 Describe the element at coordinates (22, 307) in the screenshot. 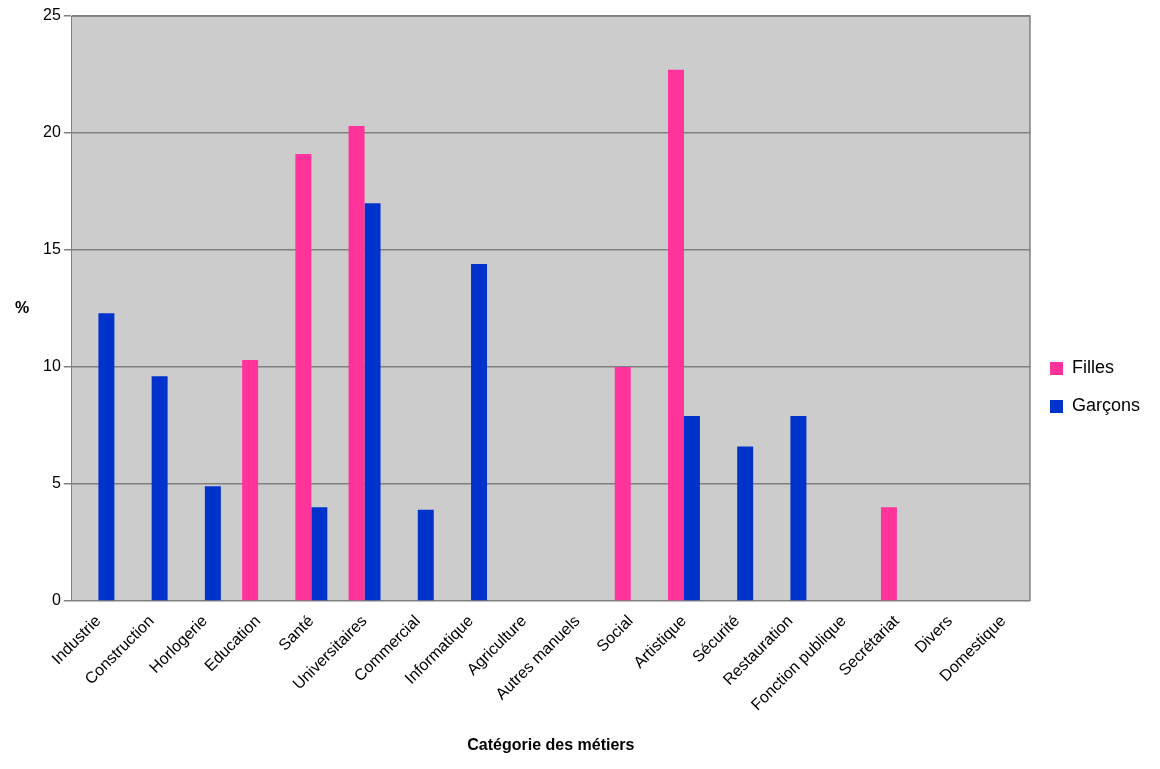

I see `y-axis-title: %` at that location.